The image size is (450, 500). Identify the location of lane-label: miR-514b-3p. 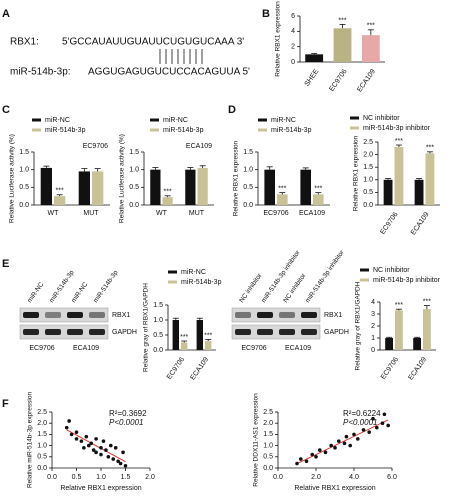
(106, 286).